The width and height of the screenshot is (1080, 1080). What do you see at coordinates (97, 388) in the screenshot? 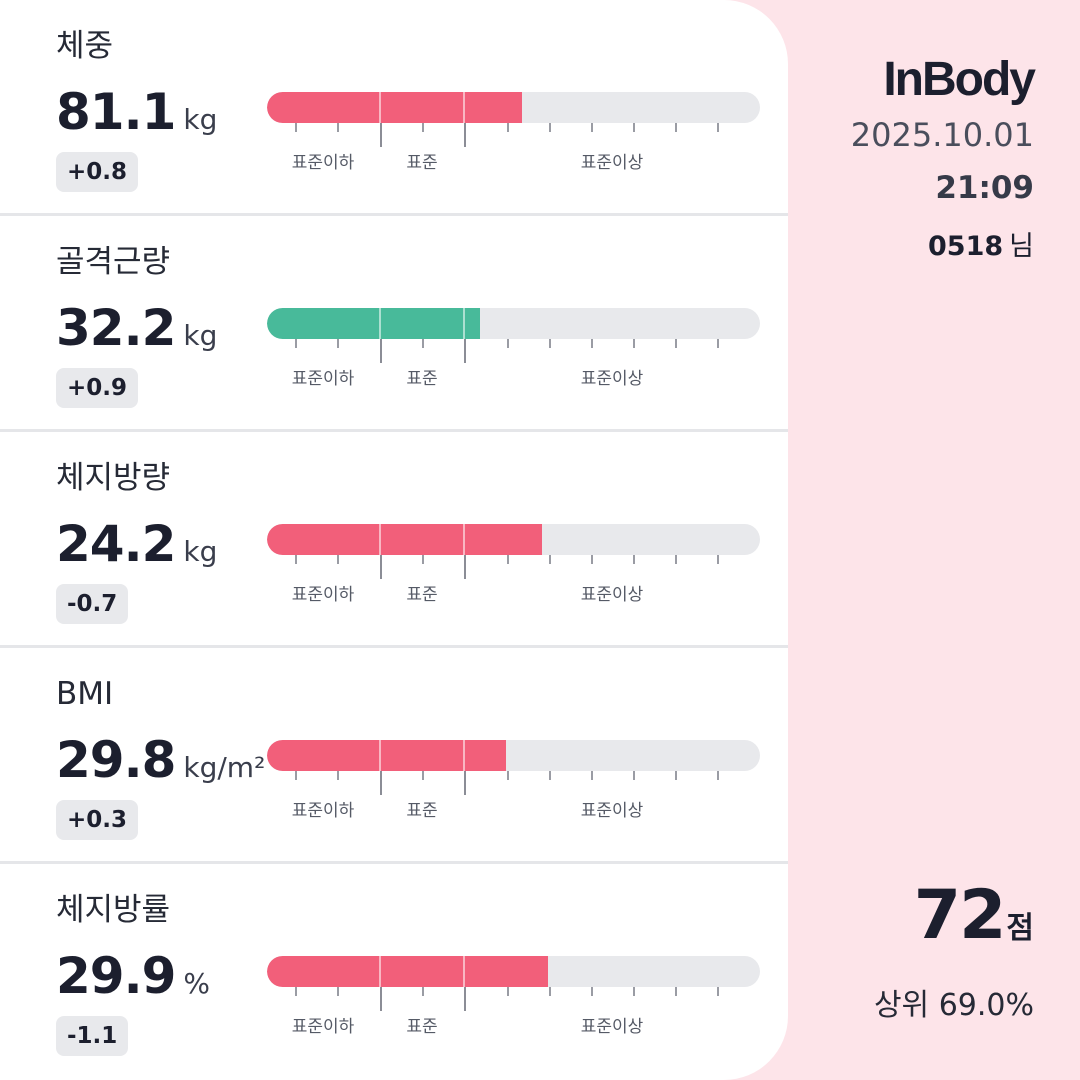
I see `metric-change-badge: +0.9` at bounding box center [97, 388].